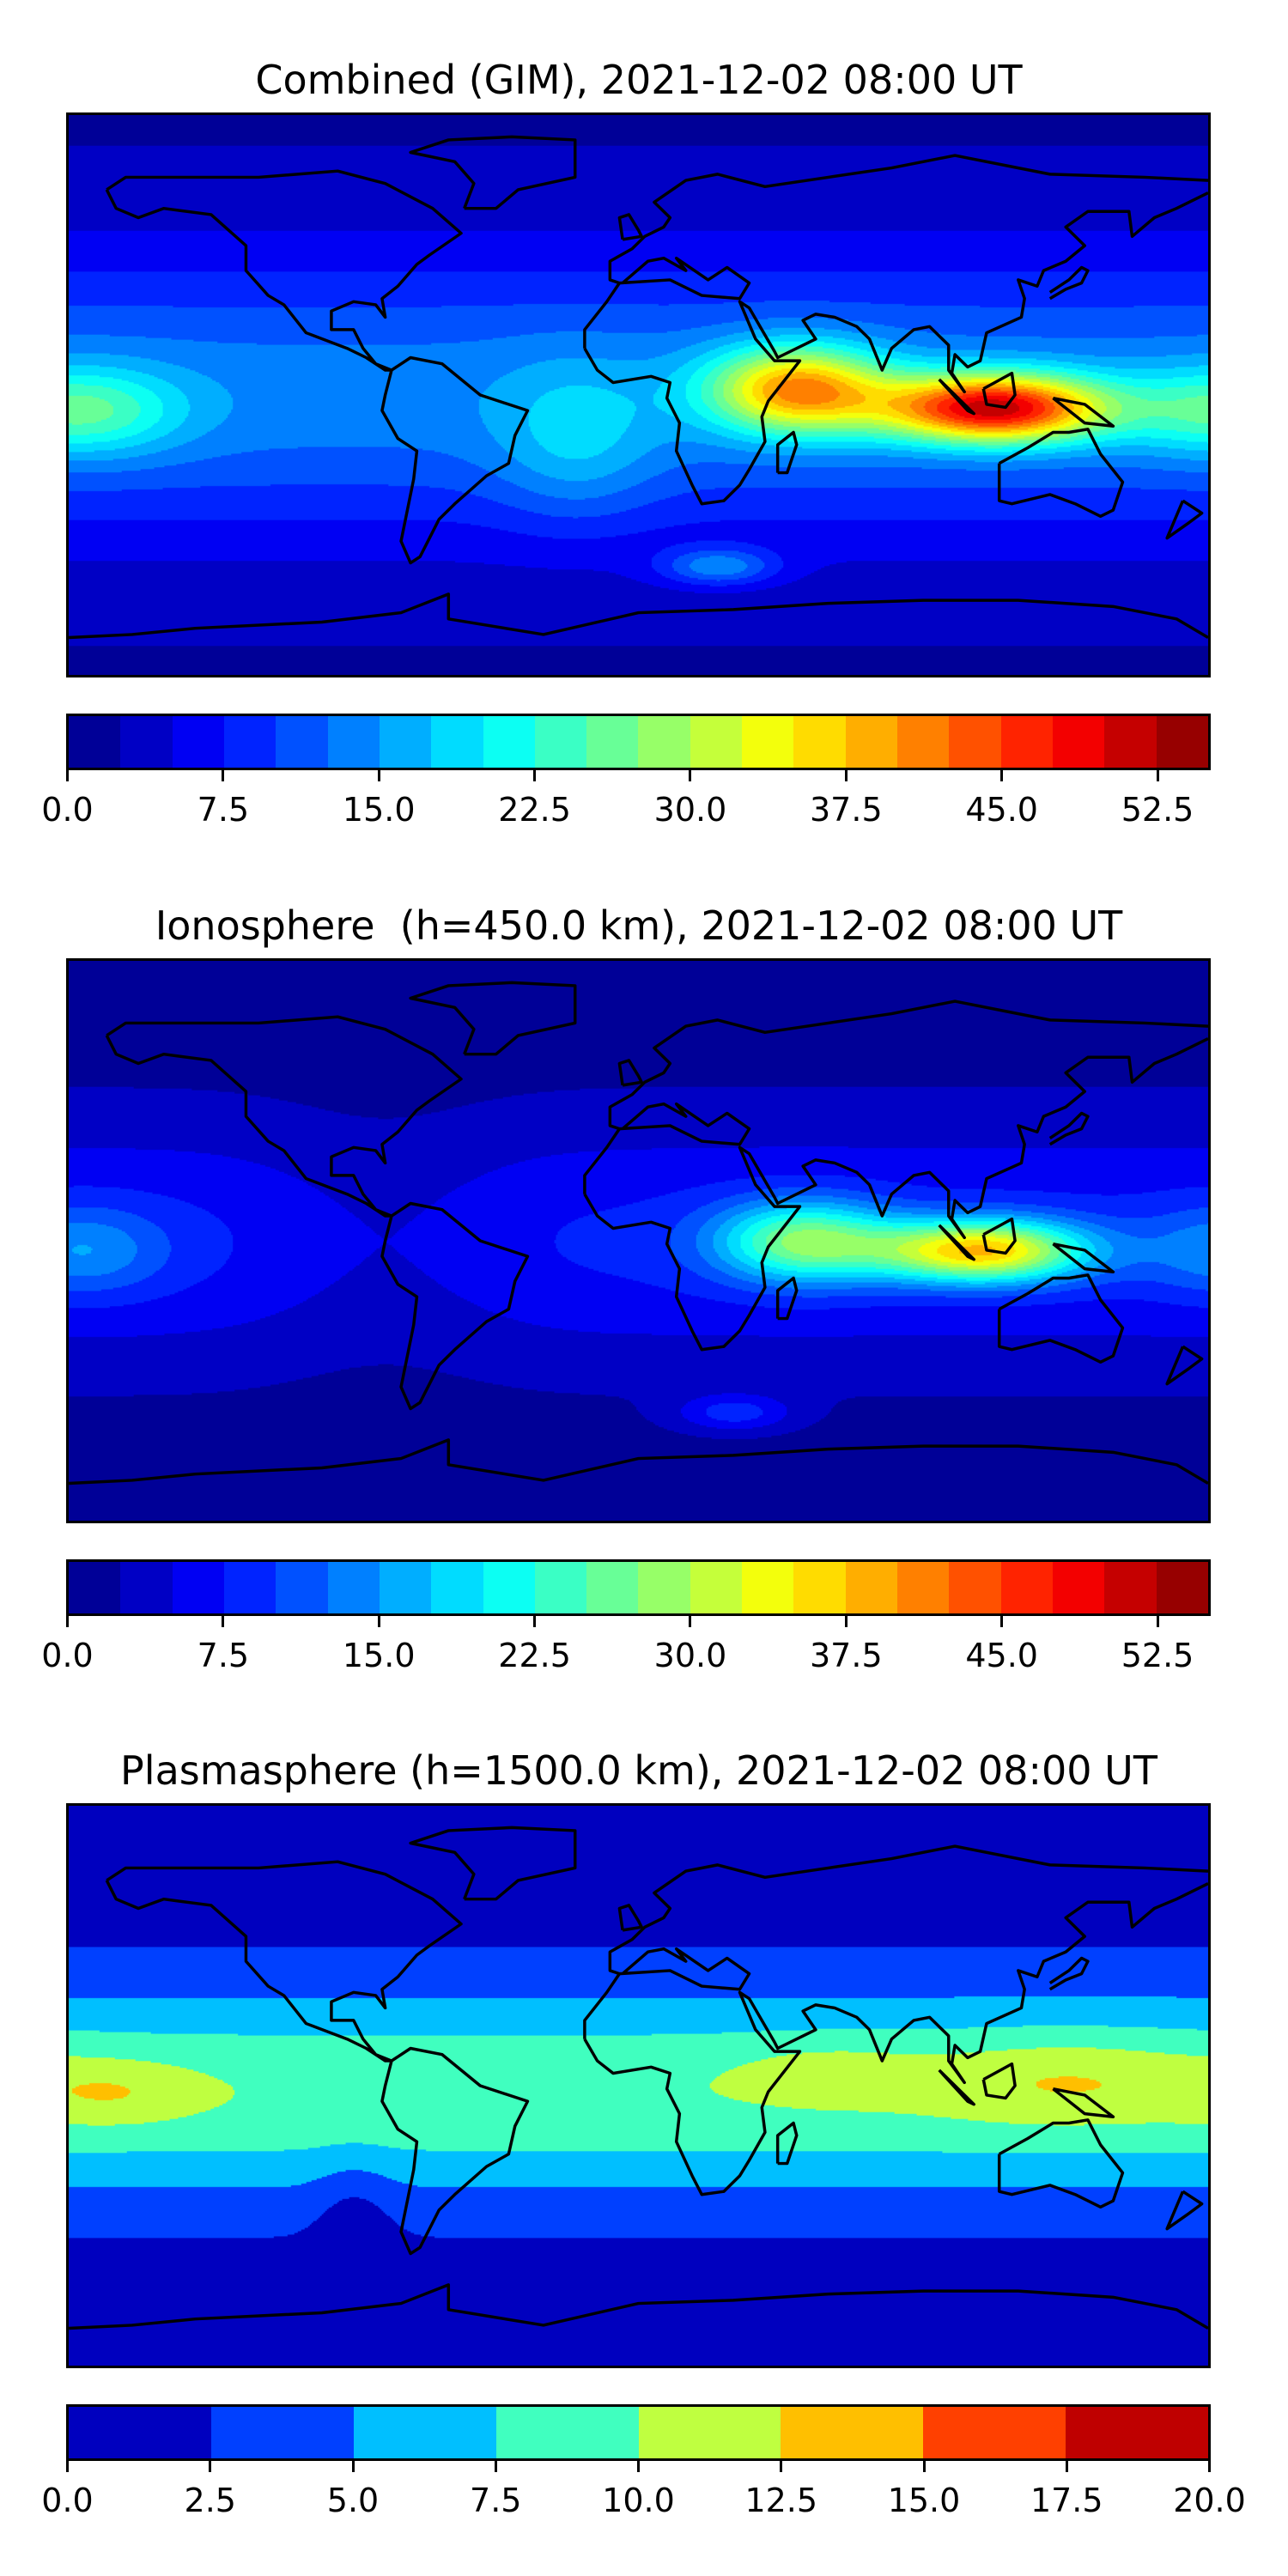 The image size is (1288, 2576). What do you see at coordinates (1067, 2500) in the screenshot?
I see `colorbar-tick-label: 17.5` at bounding box center [1067, 2500].